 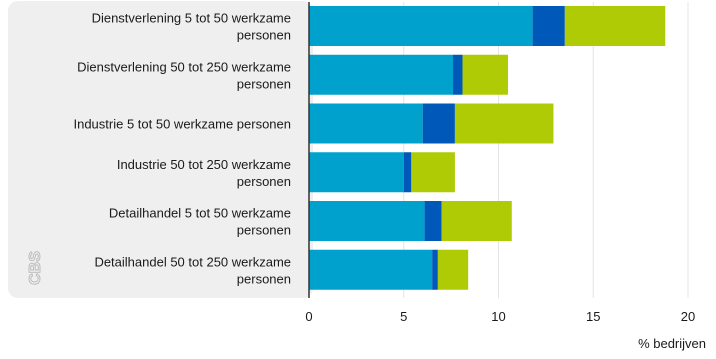 I want to click on category-label: Detailhandel 50 tot 250 werkzame personen, so click(x=192, y=270).